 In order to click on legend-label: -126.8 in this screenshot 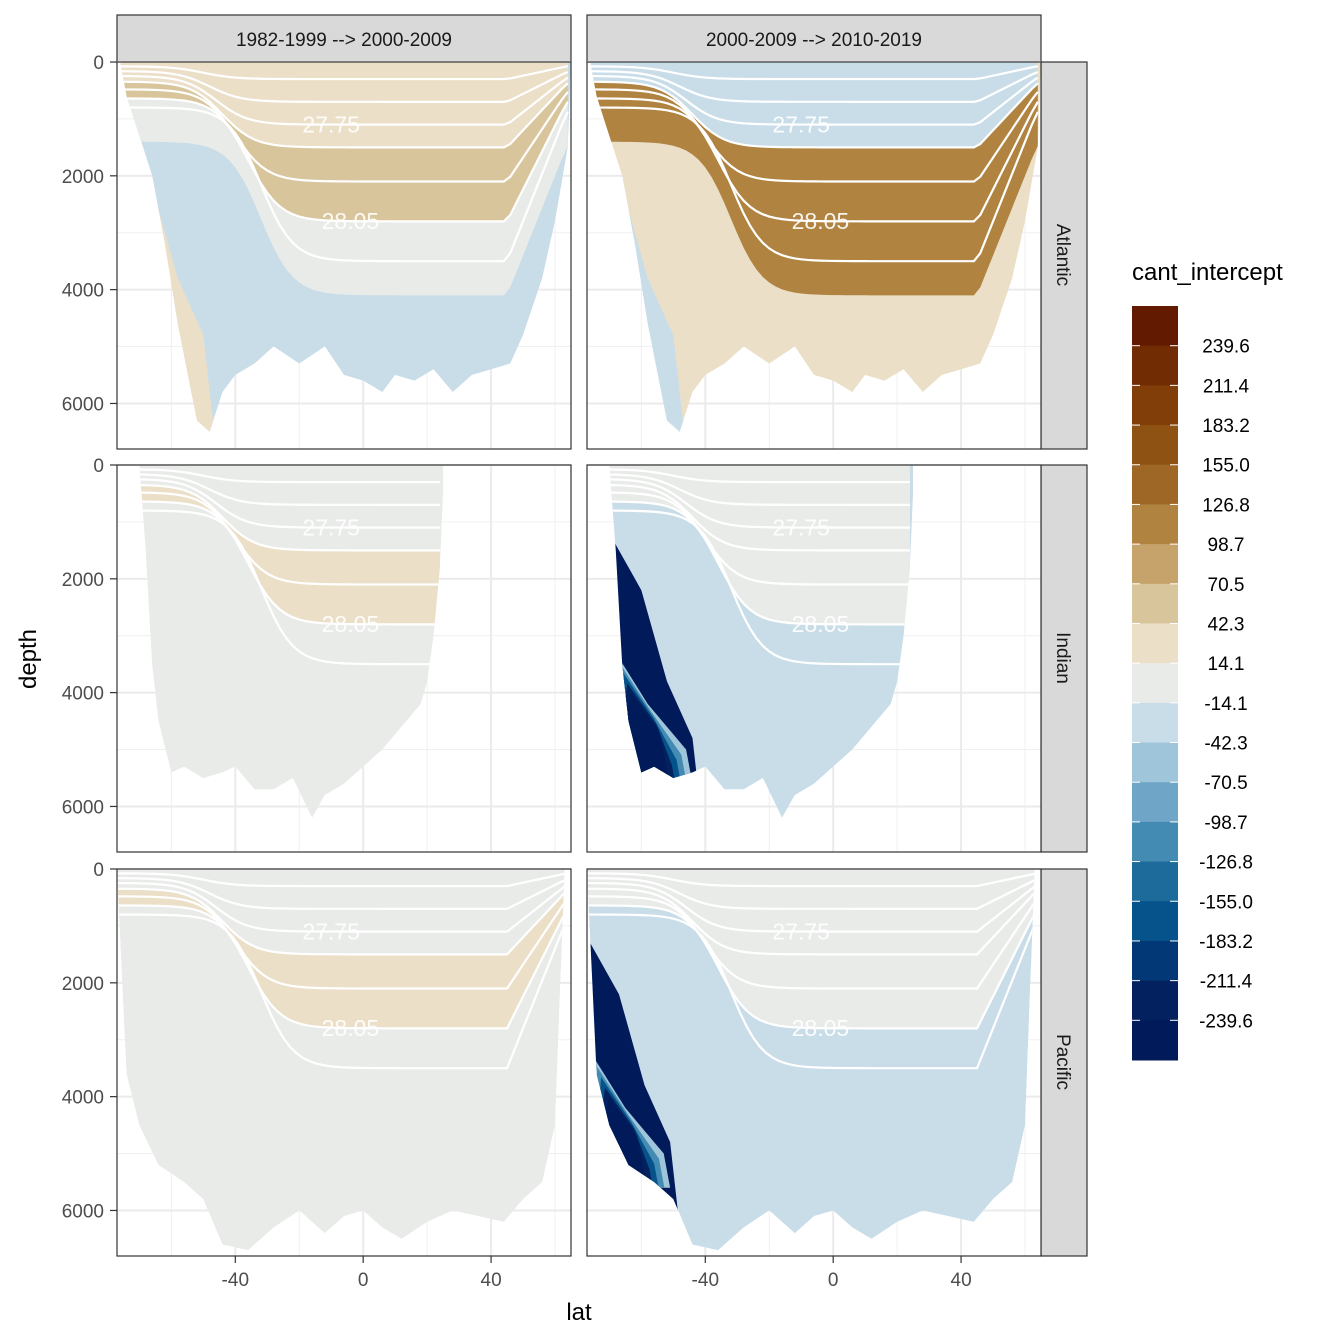, I will do `click(1226, 863)`.